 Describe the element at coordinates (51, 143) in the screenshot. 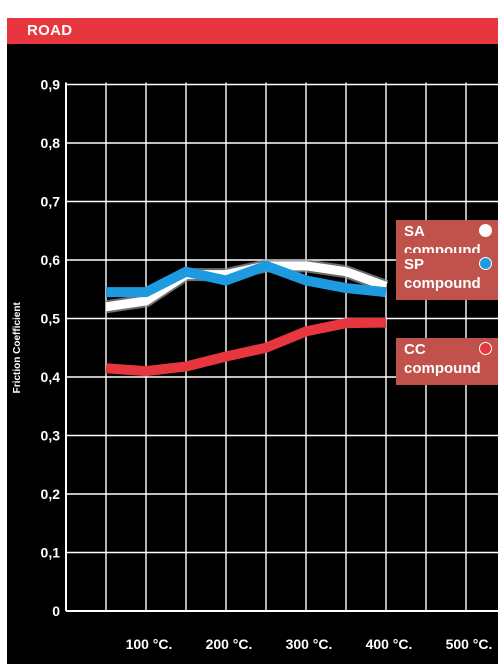

I see `y-tick-label: 0,8` at that location.